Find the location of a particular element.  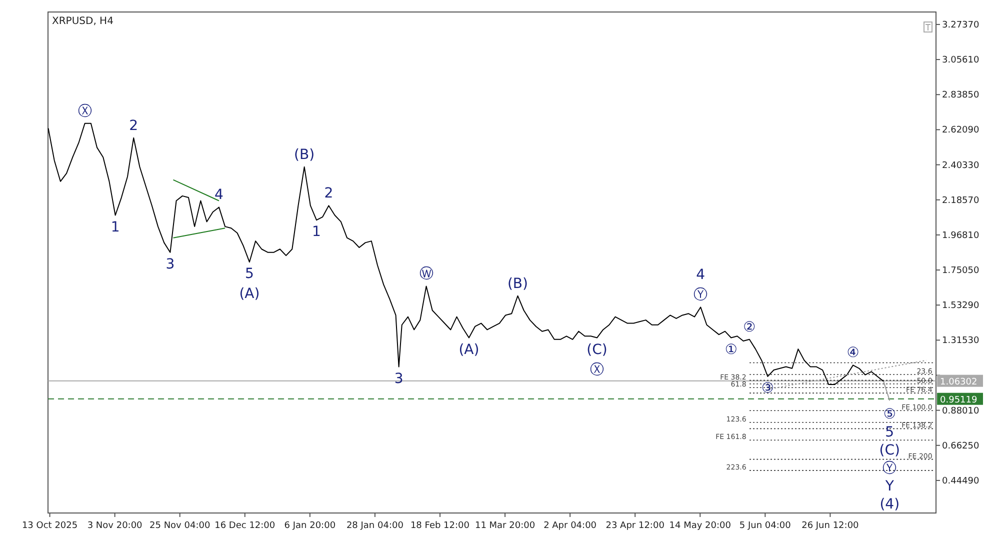

x-tick-label: 28 Jan 04:00 is located at coordinates (375, 526).